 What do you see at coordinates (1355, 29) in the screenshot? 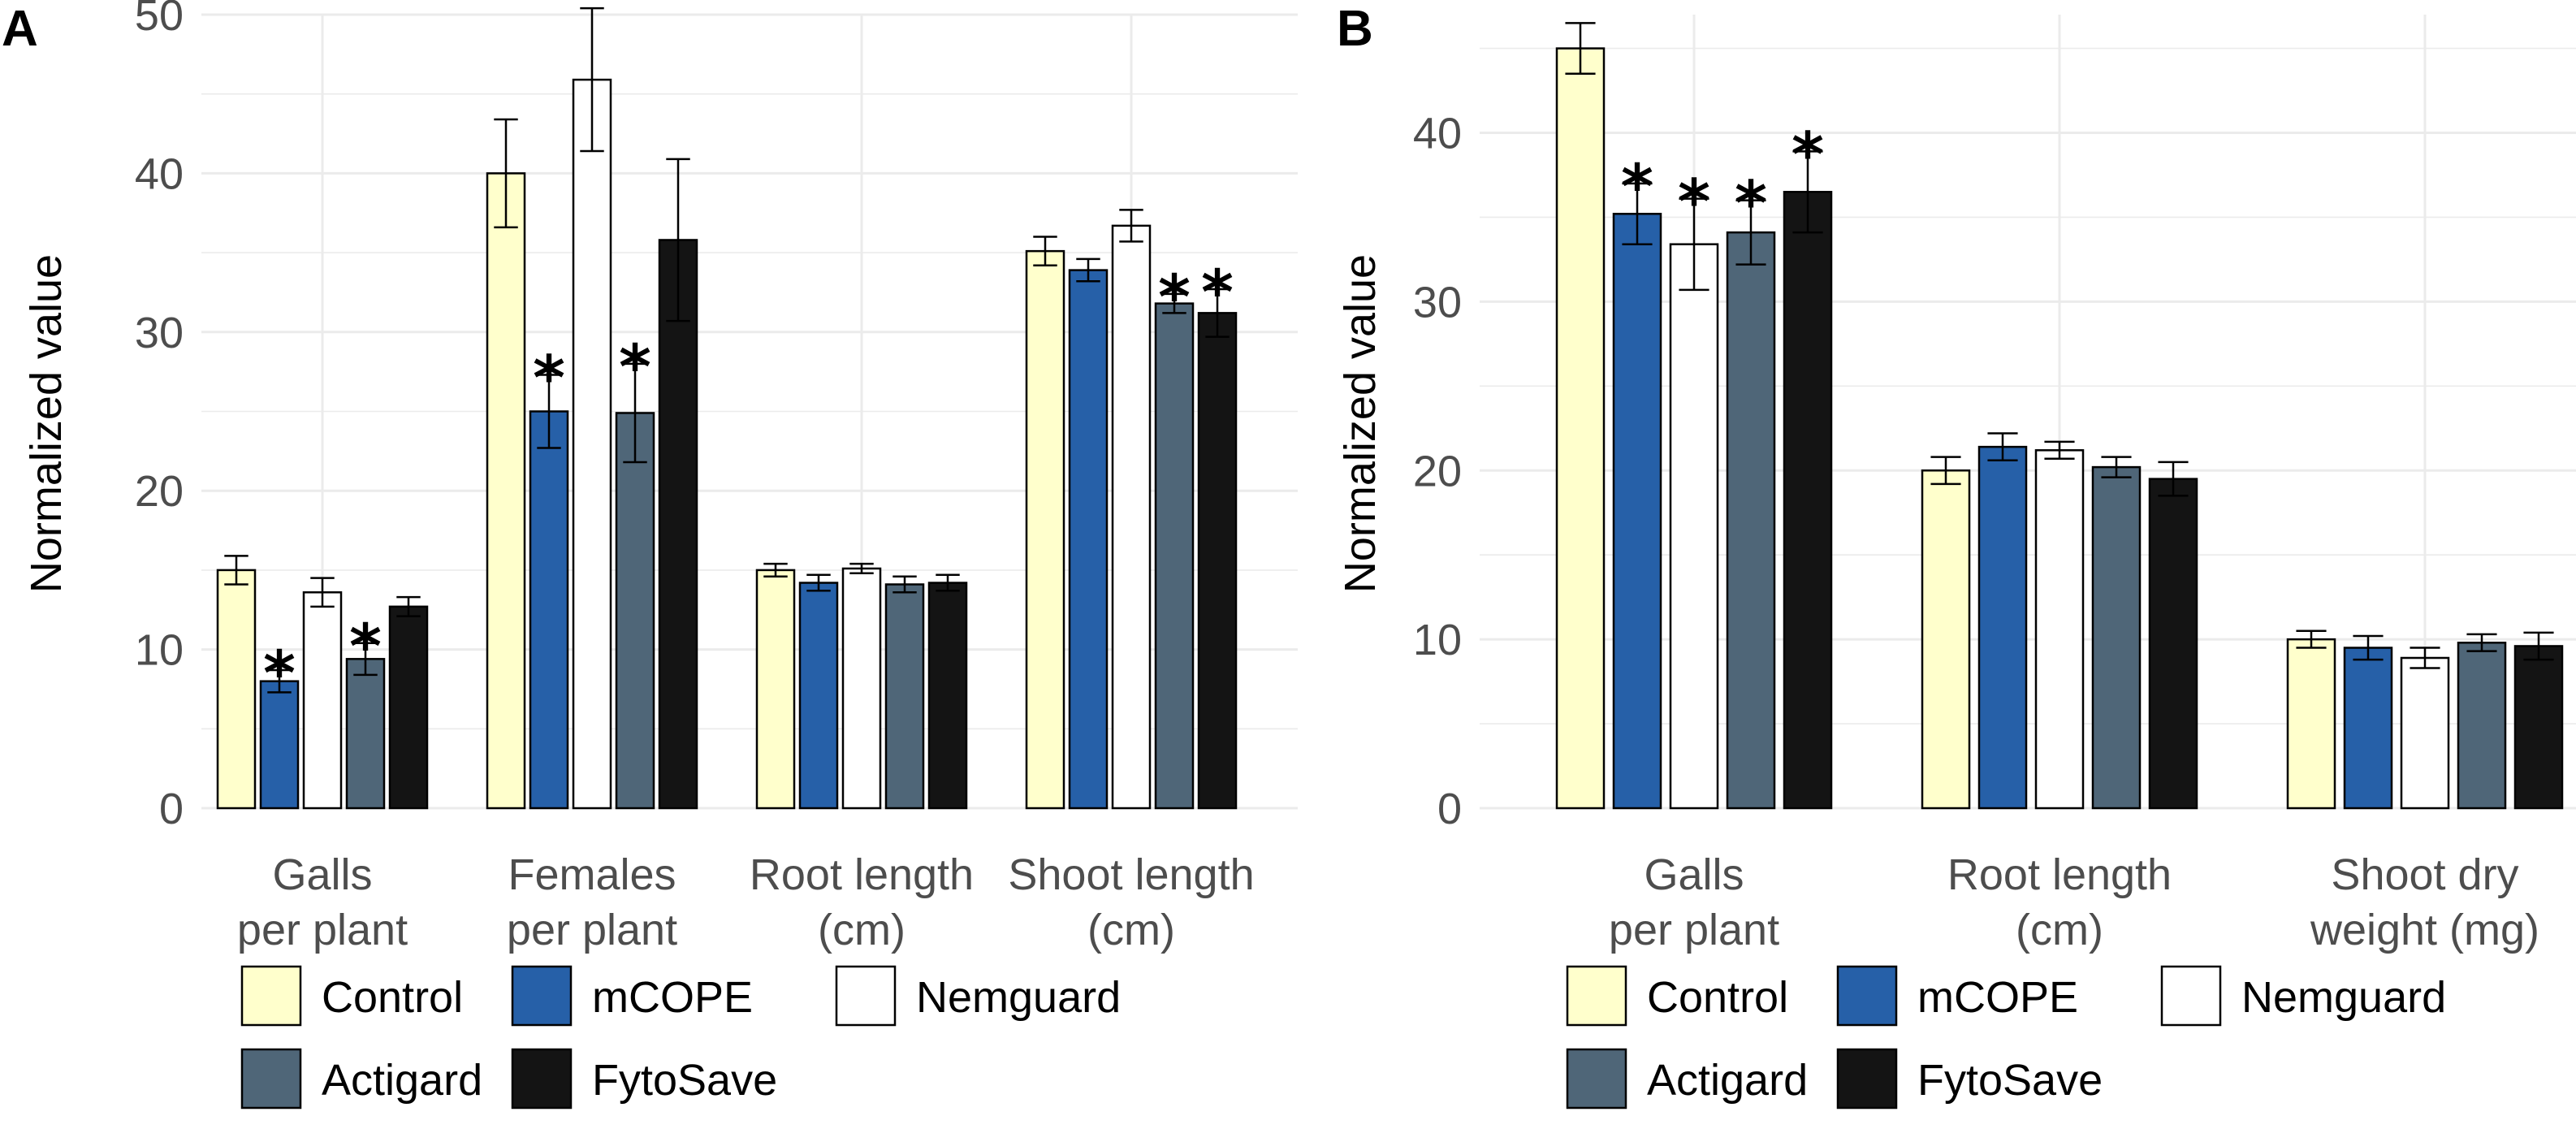
I see `panel-letter: B` at bounding box center [1355, 29].